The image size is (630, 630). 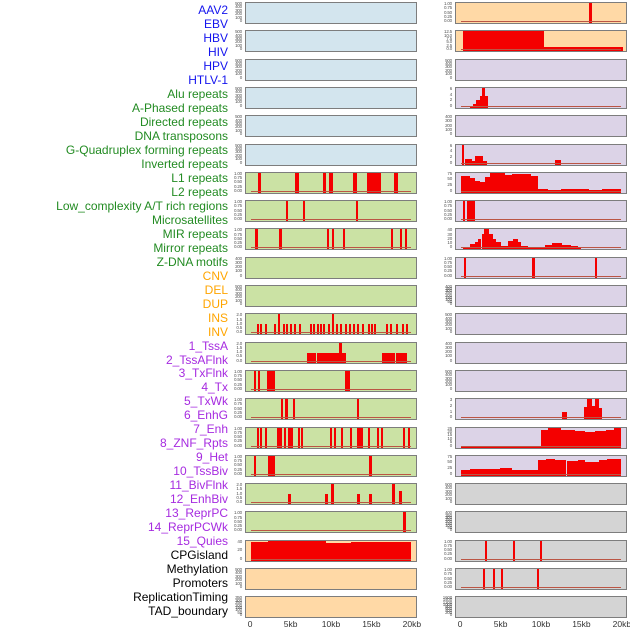 I want to click on track-panel-L1 repeats, so click(x=331, y=352).